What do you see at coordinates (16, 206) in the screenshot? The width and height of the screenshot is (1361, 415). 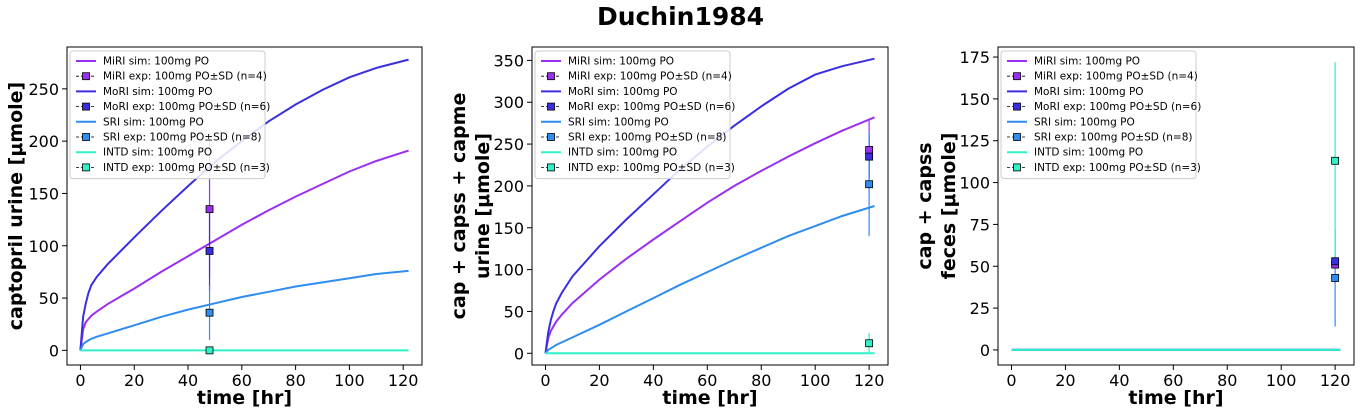 I see `y-axis-label: captopril urine [μmole]` at bounding box center [16, 206].